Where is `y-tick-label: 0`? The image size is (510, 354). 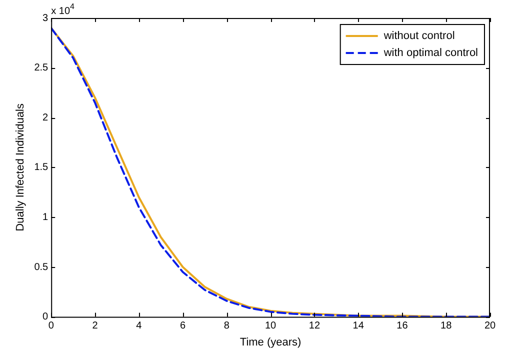 y-tick-label: 0 is located at coordinates (45, 317).